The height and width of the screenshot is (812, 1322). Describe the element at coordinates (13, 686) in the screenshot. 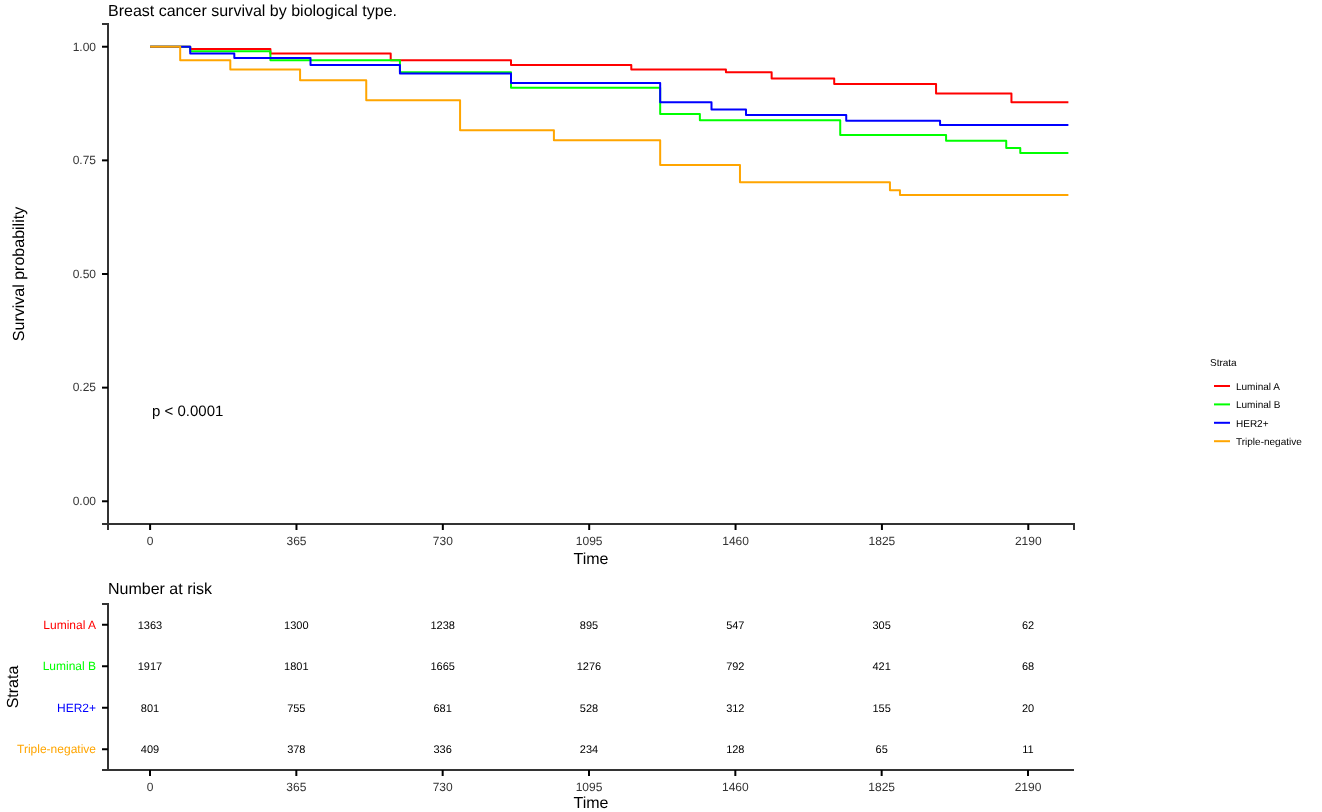

I see `y-axis-title: Strata` at that location.